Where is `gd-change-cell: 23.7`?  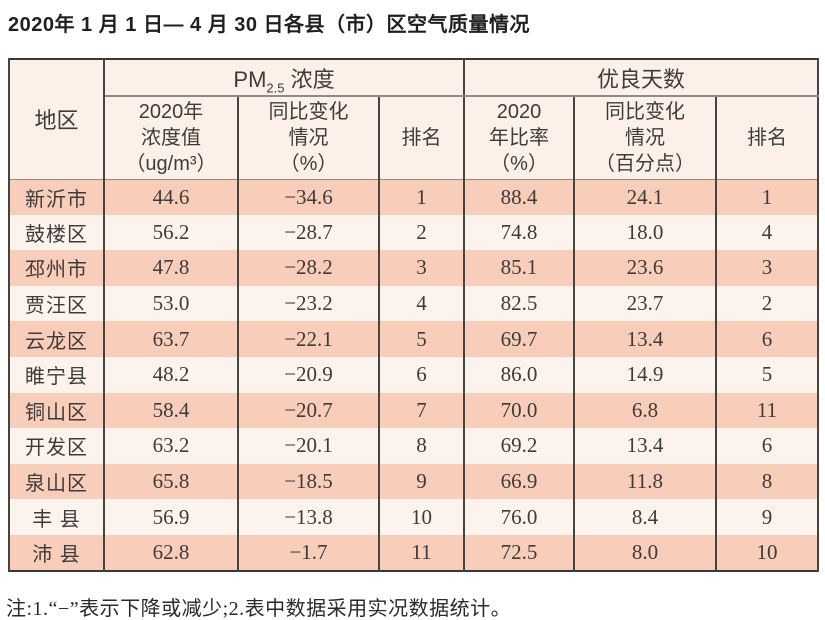 gd-change-cell: 23.7 is located at coordinates (645, 303).